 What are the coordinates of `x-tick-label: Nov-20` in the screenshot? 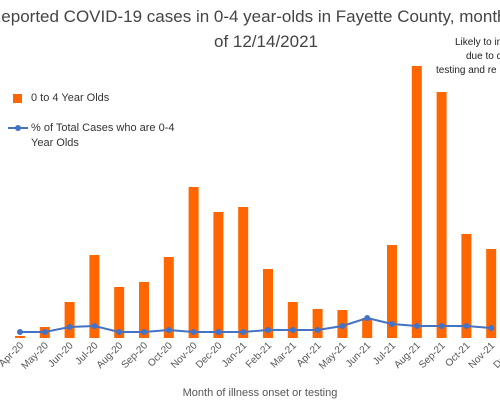 It's located at (184, 355).